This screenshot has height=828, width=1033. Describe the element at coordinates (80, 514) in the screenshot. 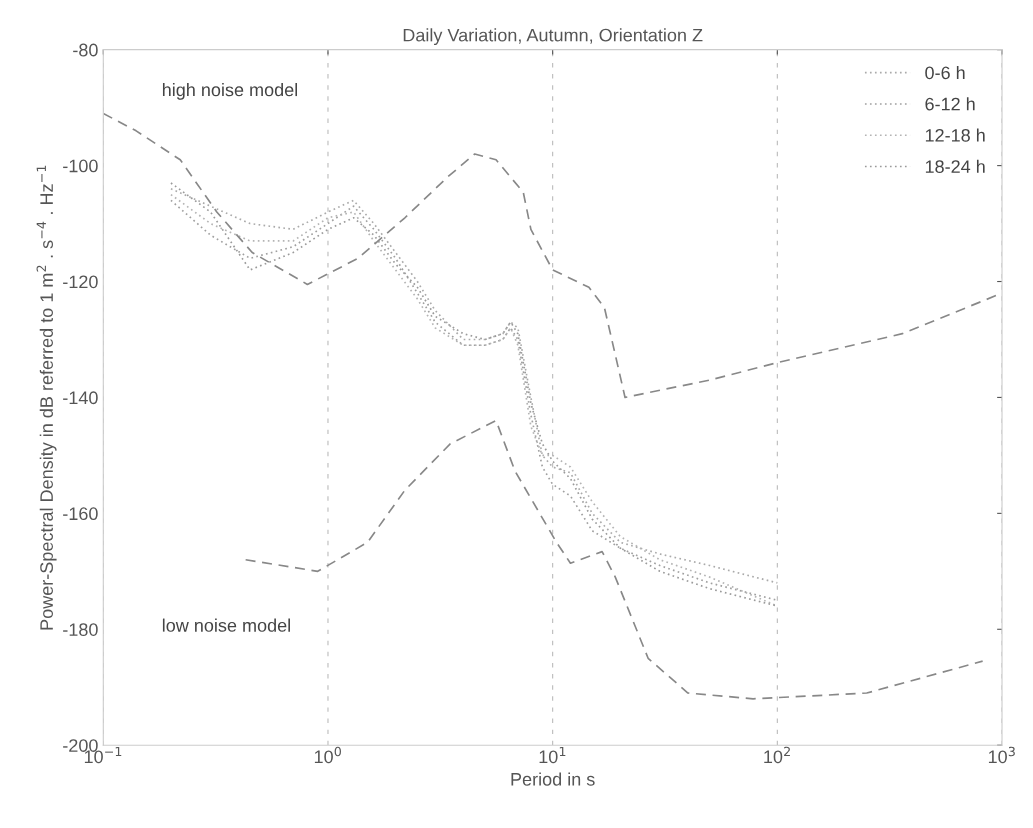

I see `y-tick-label: -160` at that location.